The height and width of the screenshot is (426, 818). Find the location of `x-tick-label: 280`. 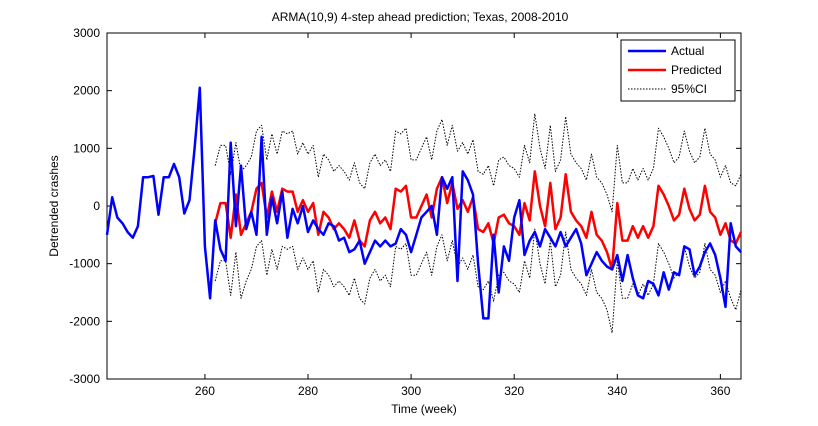

x-tick-label: 280 is located at coordinates (308, 391).